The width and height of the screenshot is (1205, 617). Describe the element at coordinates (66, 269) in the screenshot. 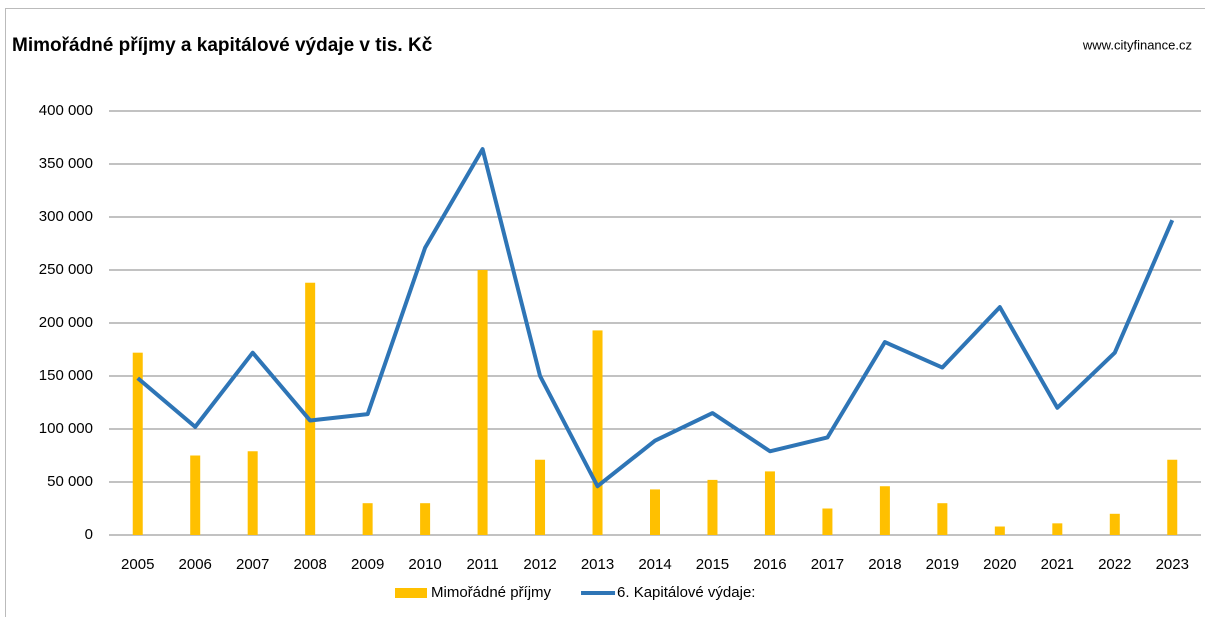

I see `y-tick-label: 250 000` at that location.